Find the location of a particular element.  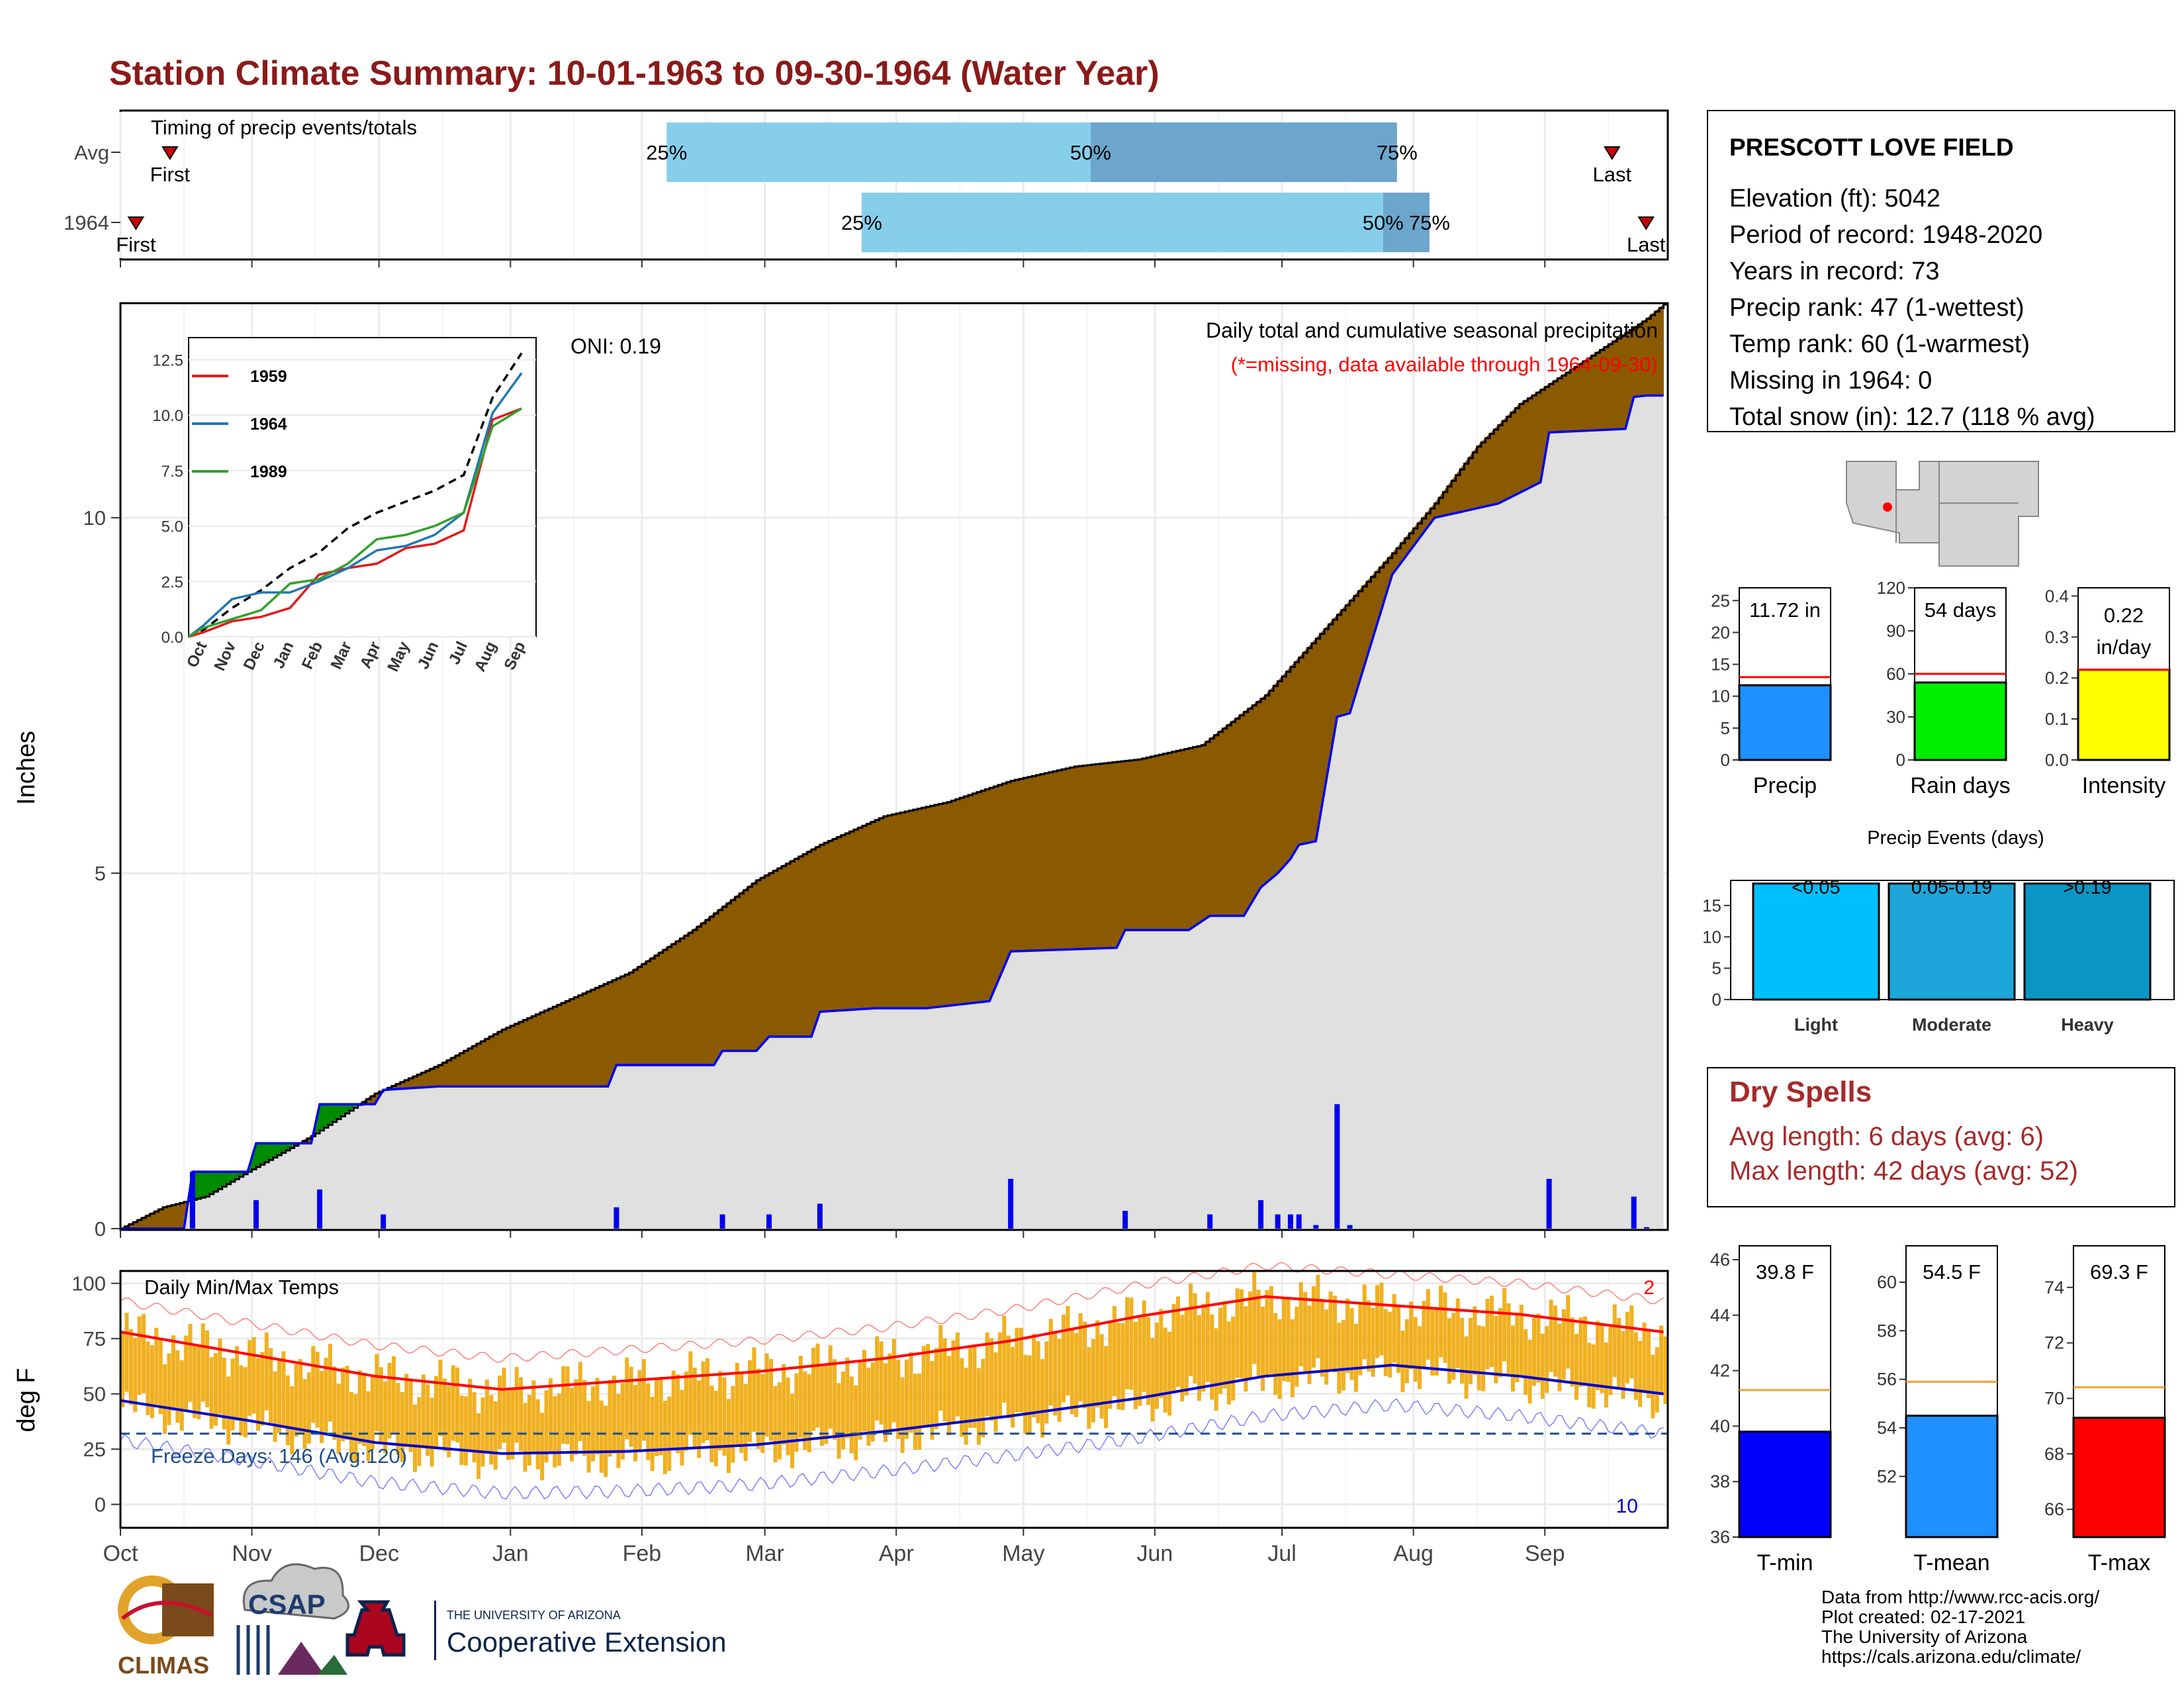

temp-bar-value-label: 39.8 F is located at coordinates (1785, 1272).